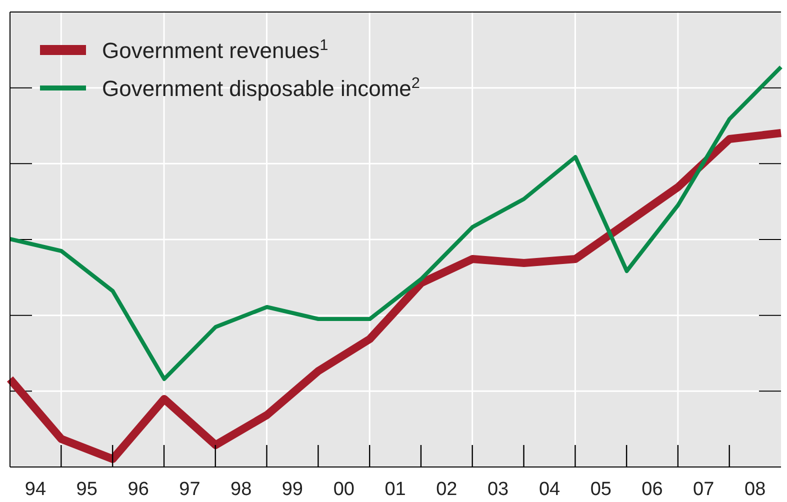 This screenshot has height=502, width=787. What do you see at coordinates (87, 489) in the screenshot?
I see `x-tick-label: 95` at bounding box center [87, 489].